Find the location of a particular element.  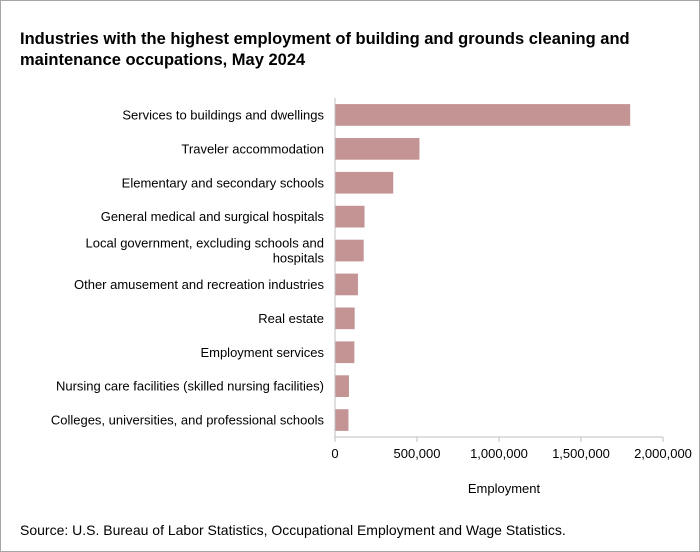

x-tick-label: 0 is located at coordinates (334, 453).